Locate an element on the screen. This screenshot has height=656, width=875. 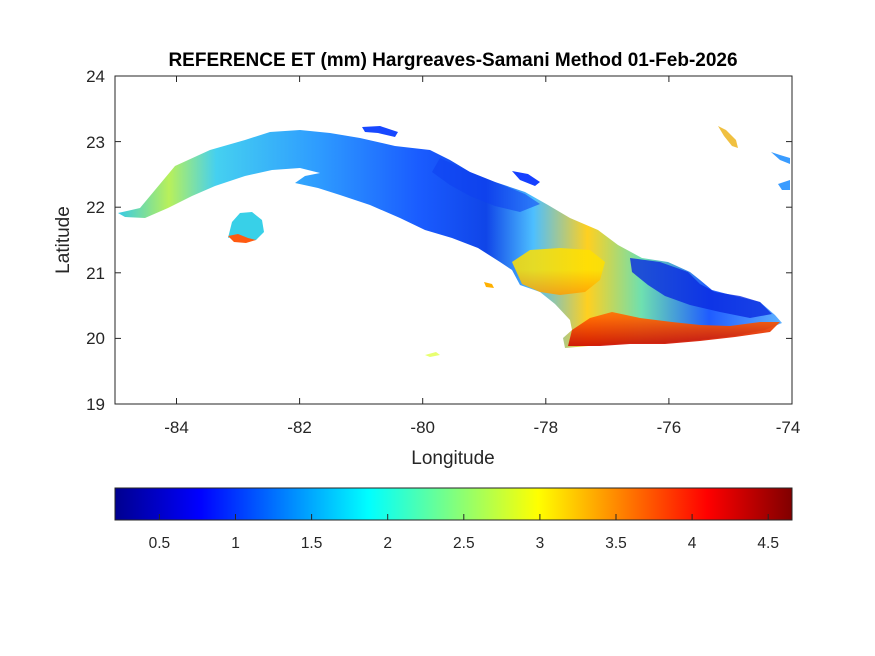
north-central-cold-zone is located at coordinates (486, 185).